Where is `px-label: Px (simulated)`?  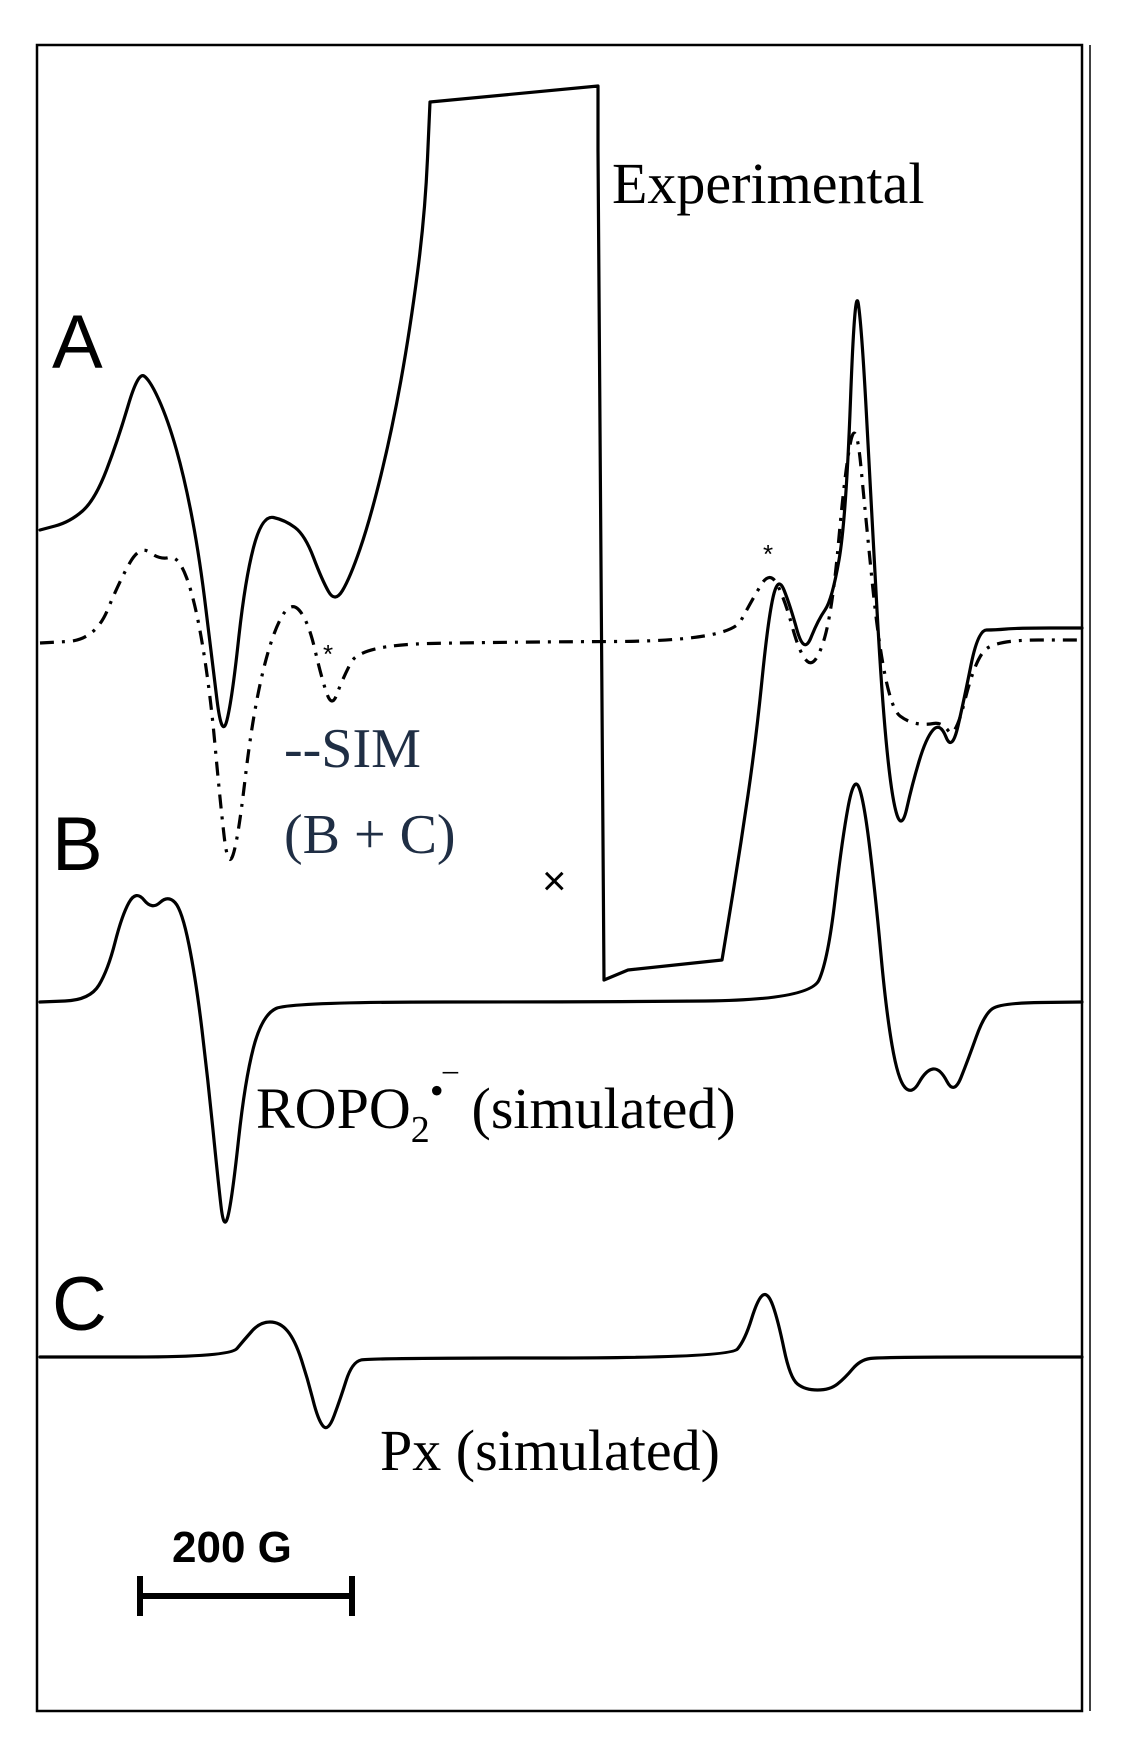 px-label: Px (simulated) is located at coordinates (550, 1450).